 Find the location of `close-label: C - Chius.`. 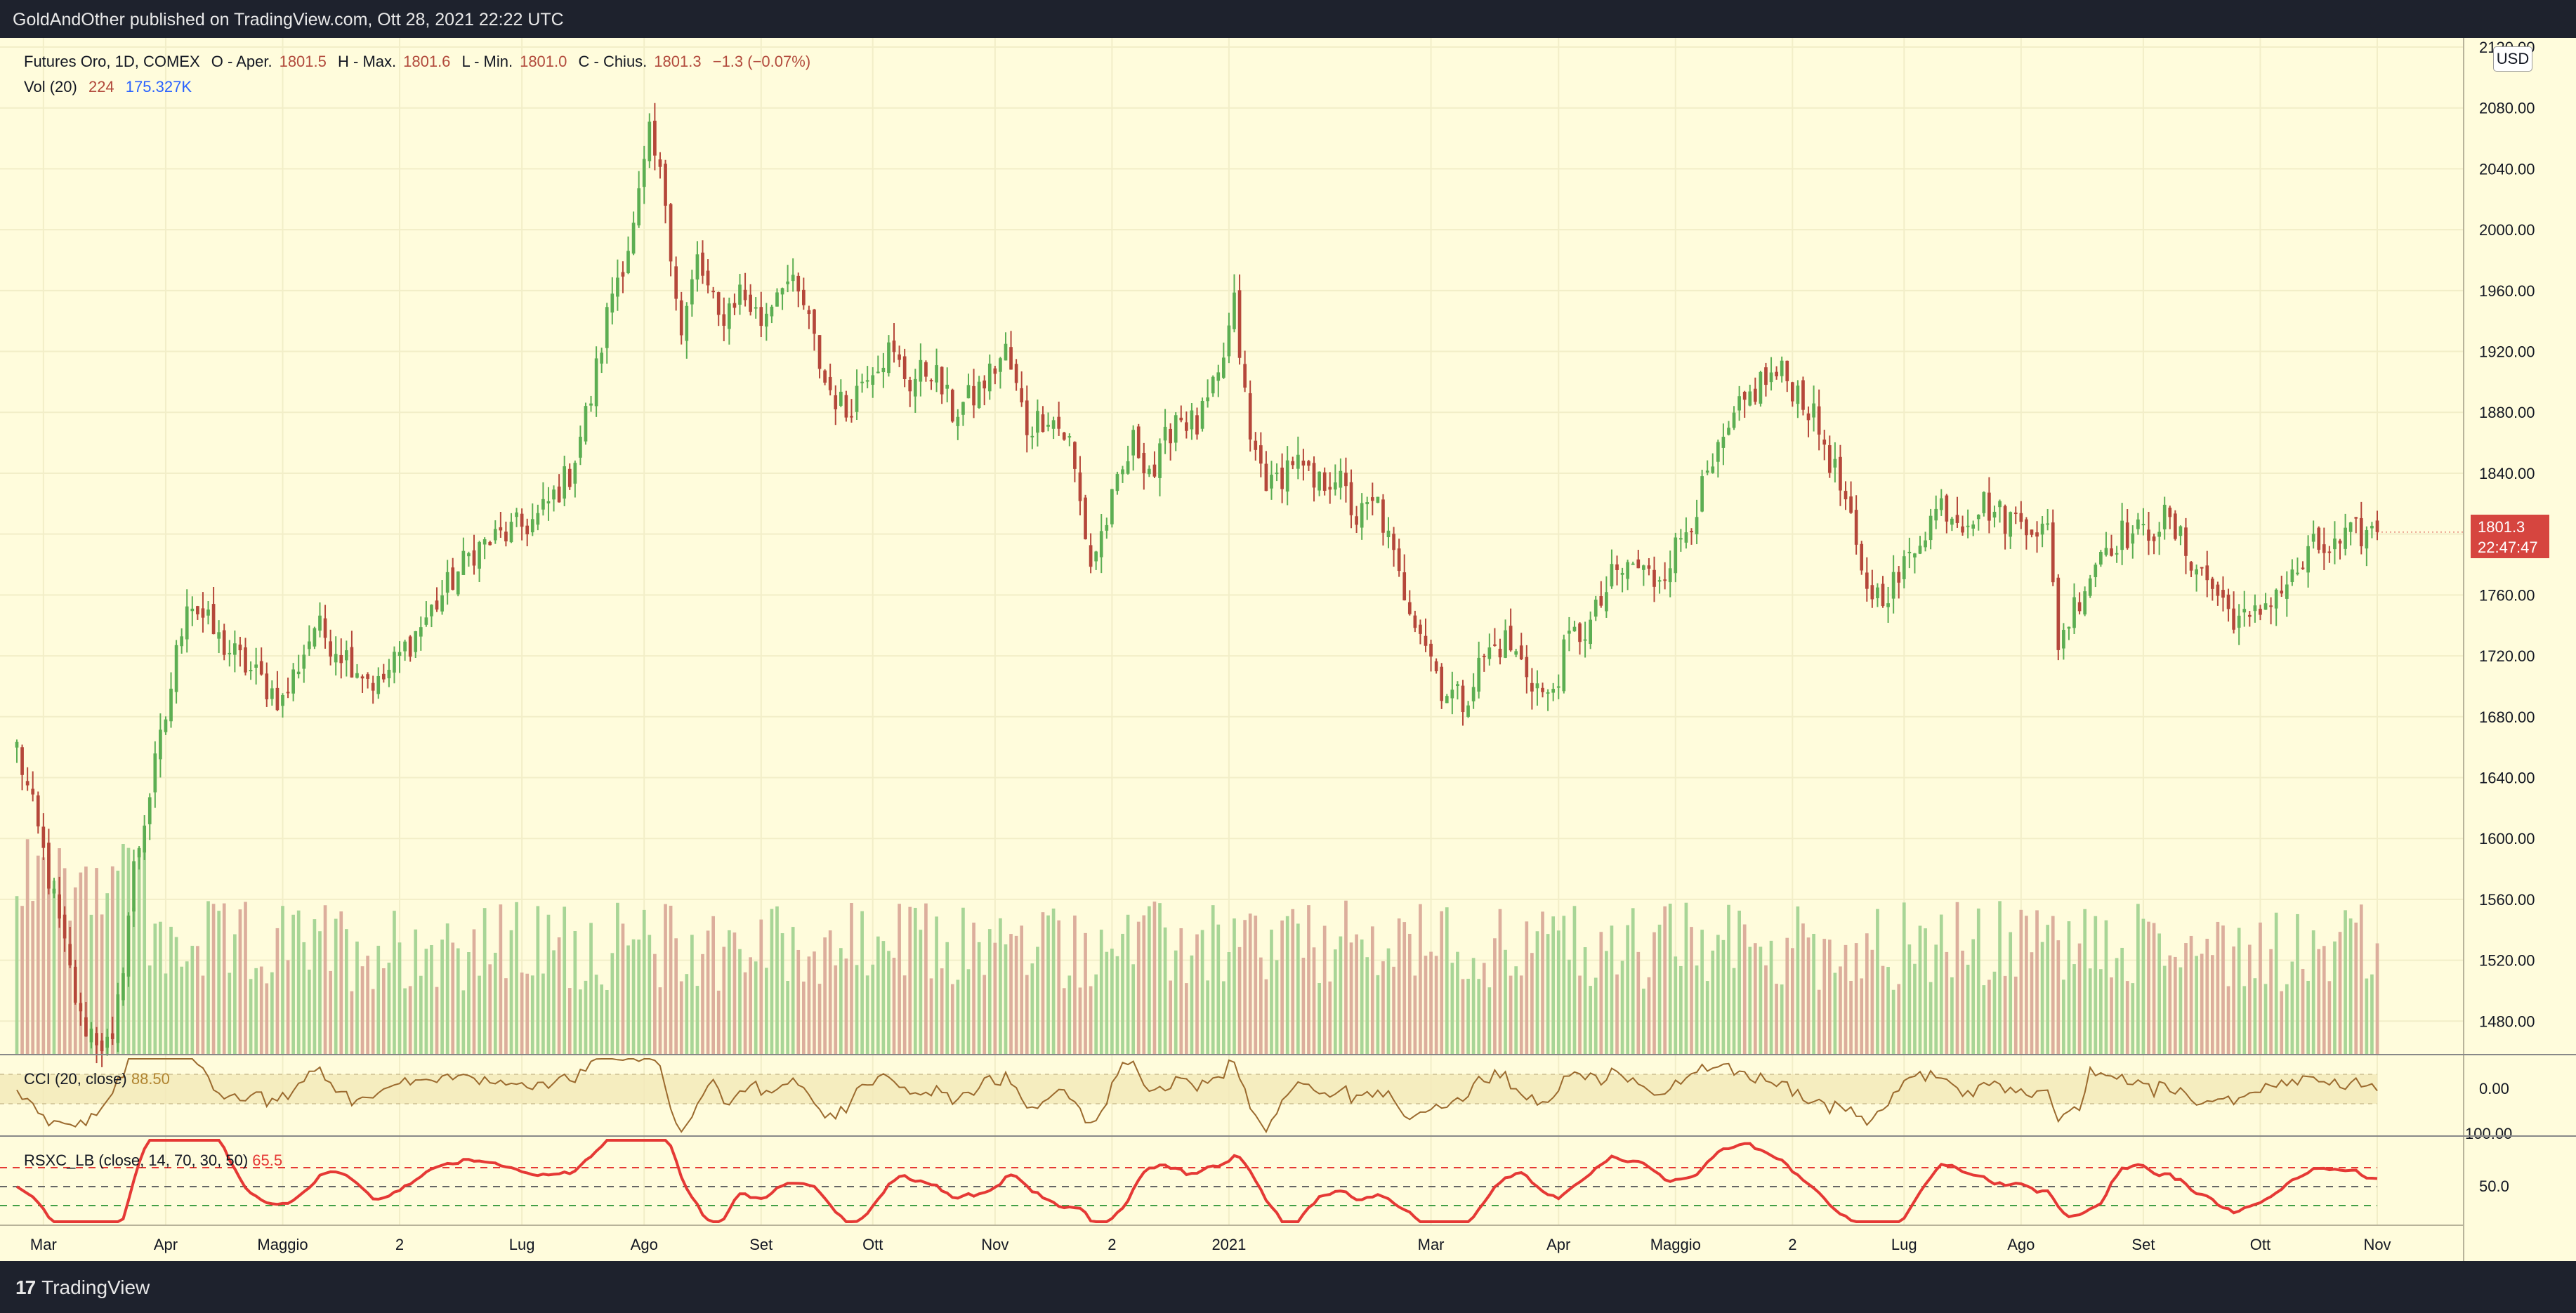

close-label: C - Chius. is located at coordinates (613, 61).